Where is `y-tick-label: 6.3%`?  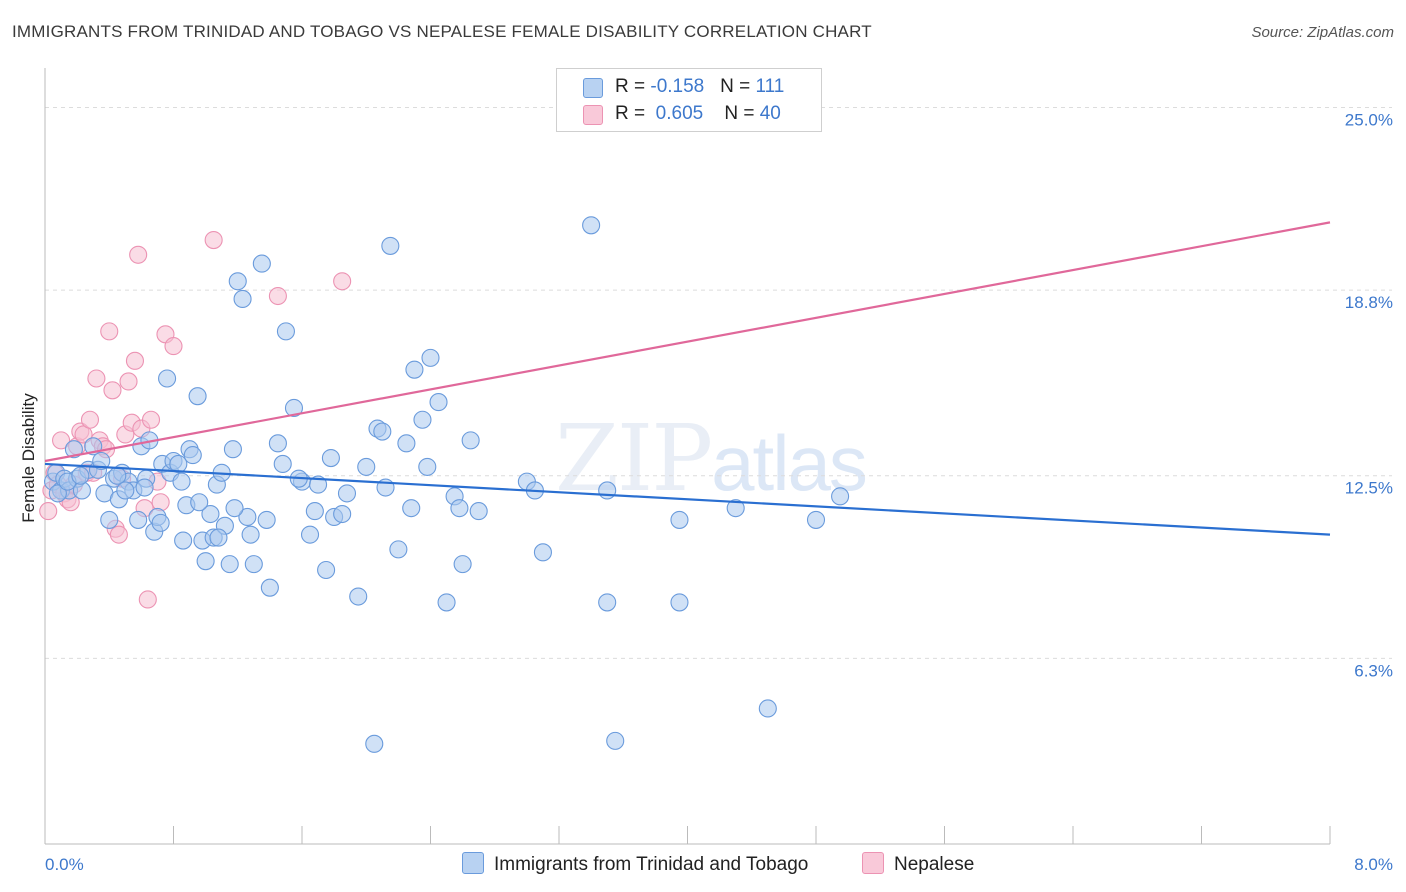
y-tick-label: 6.3% is located at coordinates (1373, 670).